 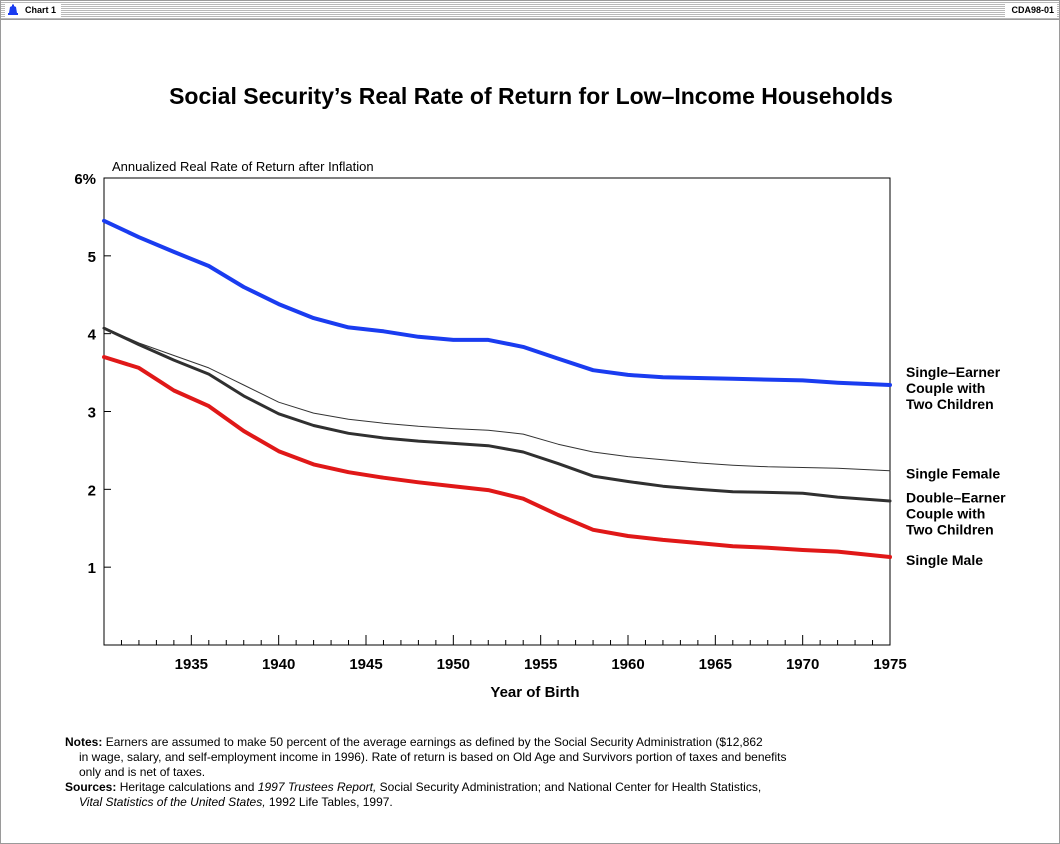 I want to click on sources-text-1b: 1997 Trustees Report,, so click(x=317, y=787).